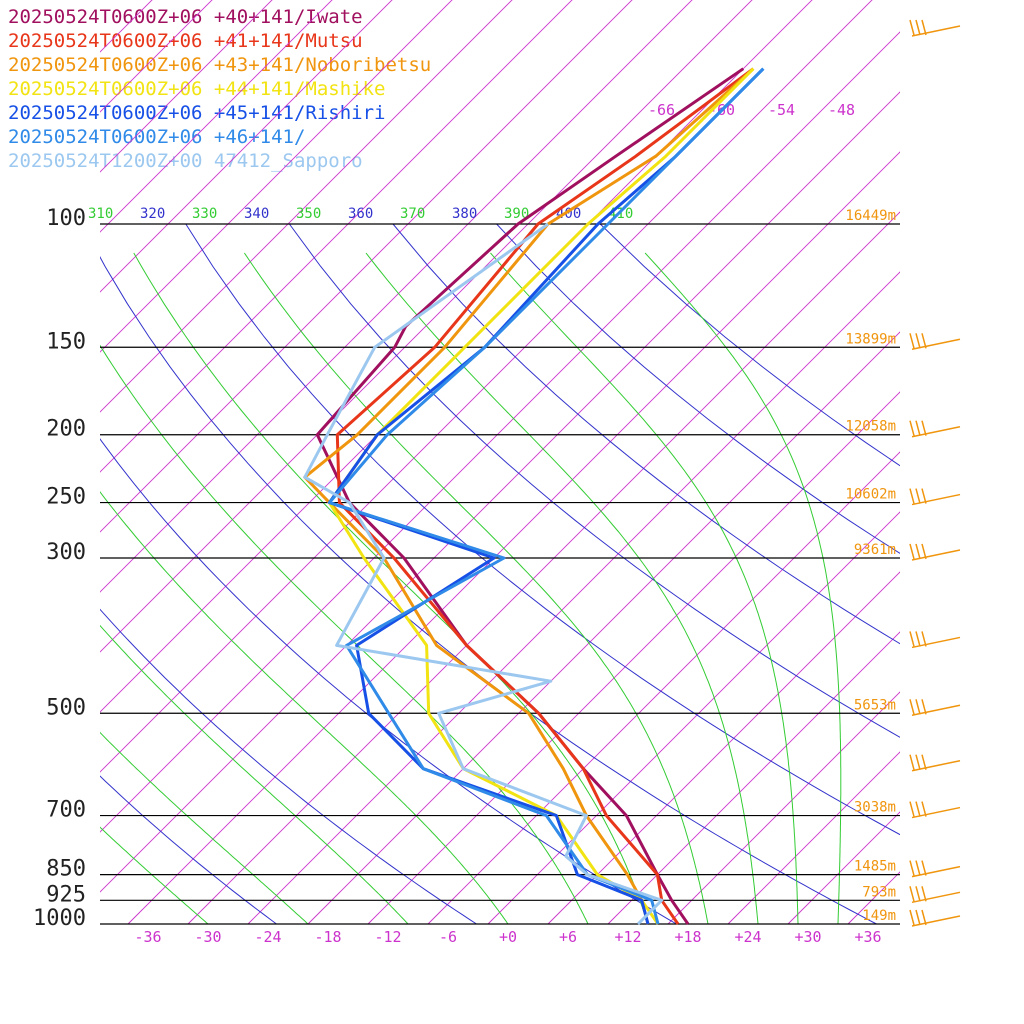  Describe the element at coordinates (870, 216) in the screenshot. I see `height-label: 16449m` at that location.